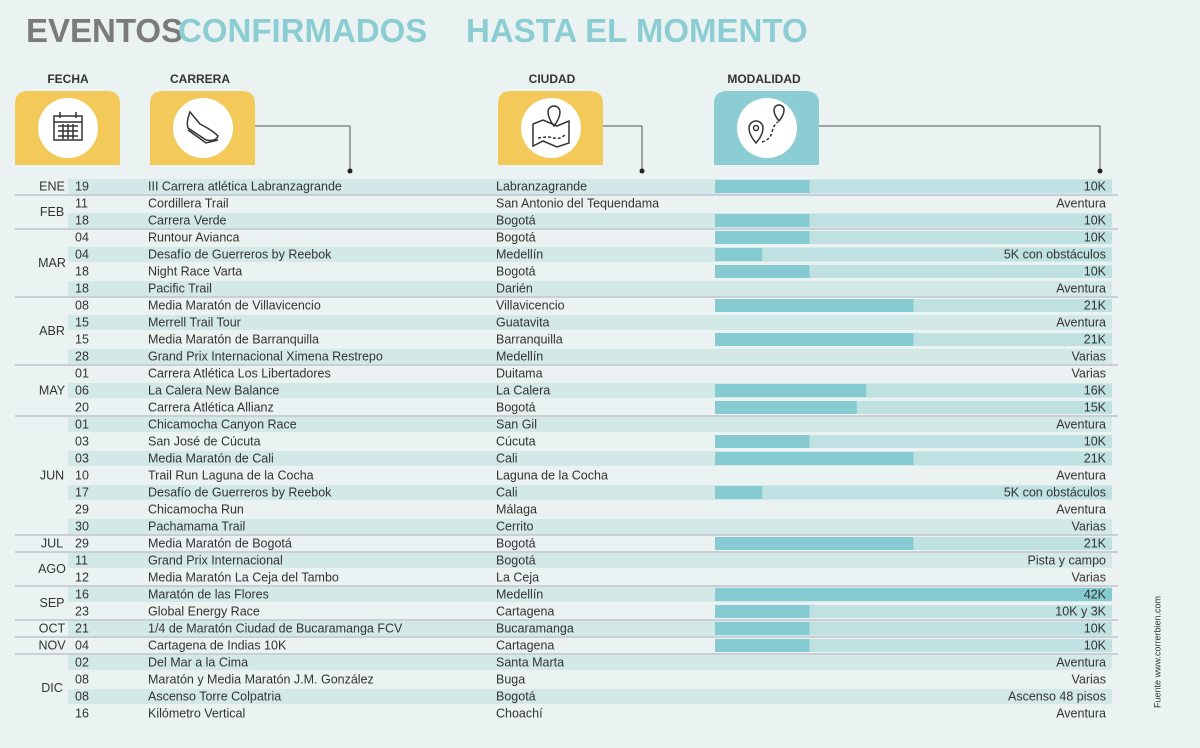  What do you see at coordinates (82, 424) in the screenshot?
I see `day: 01` at bounding box center [82, 424].